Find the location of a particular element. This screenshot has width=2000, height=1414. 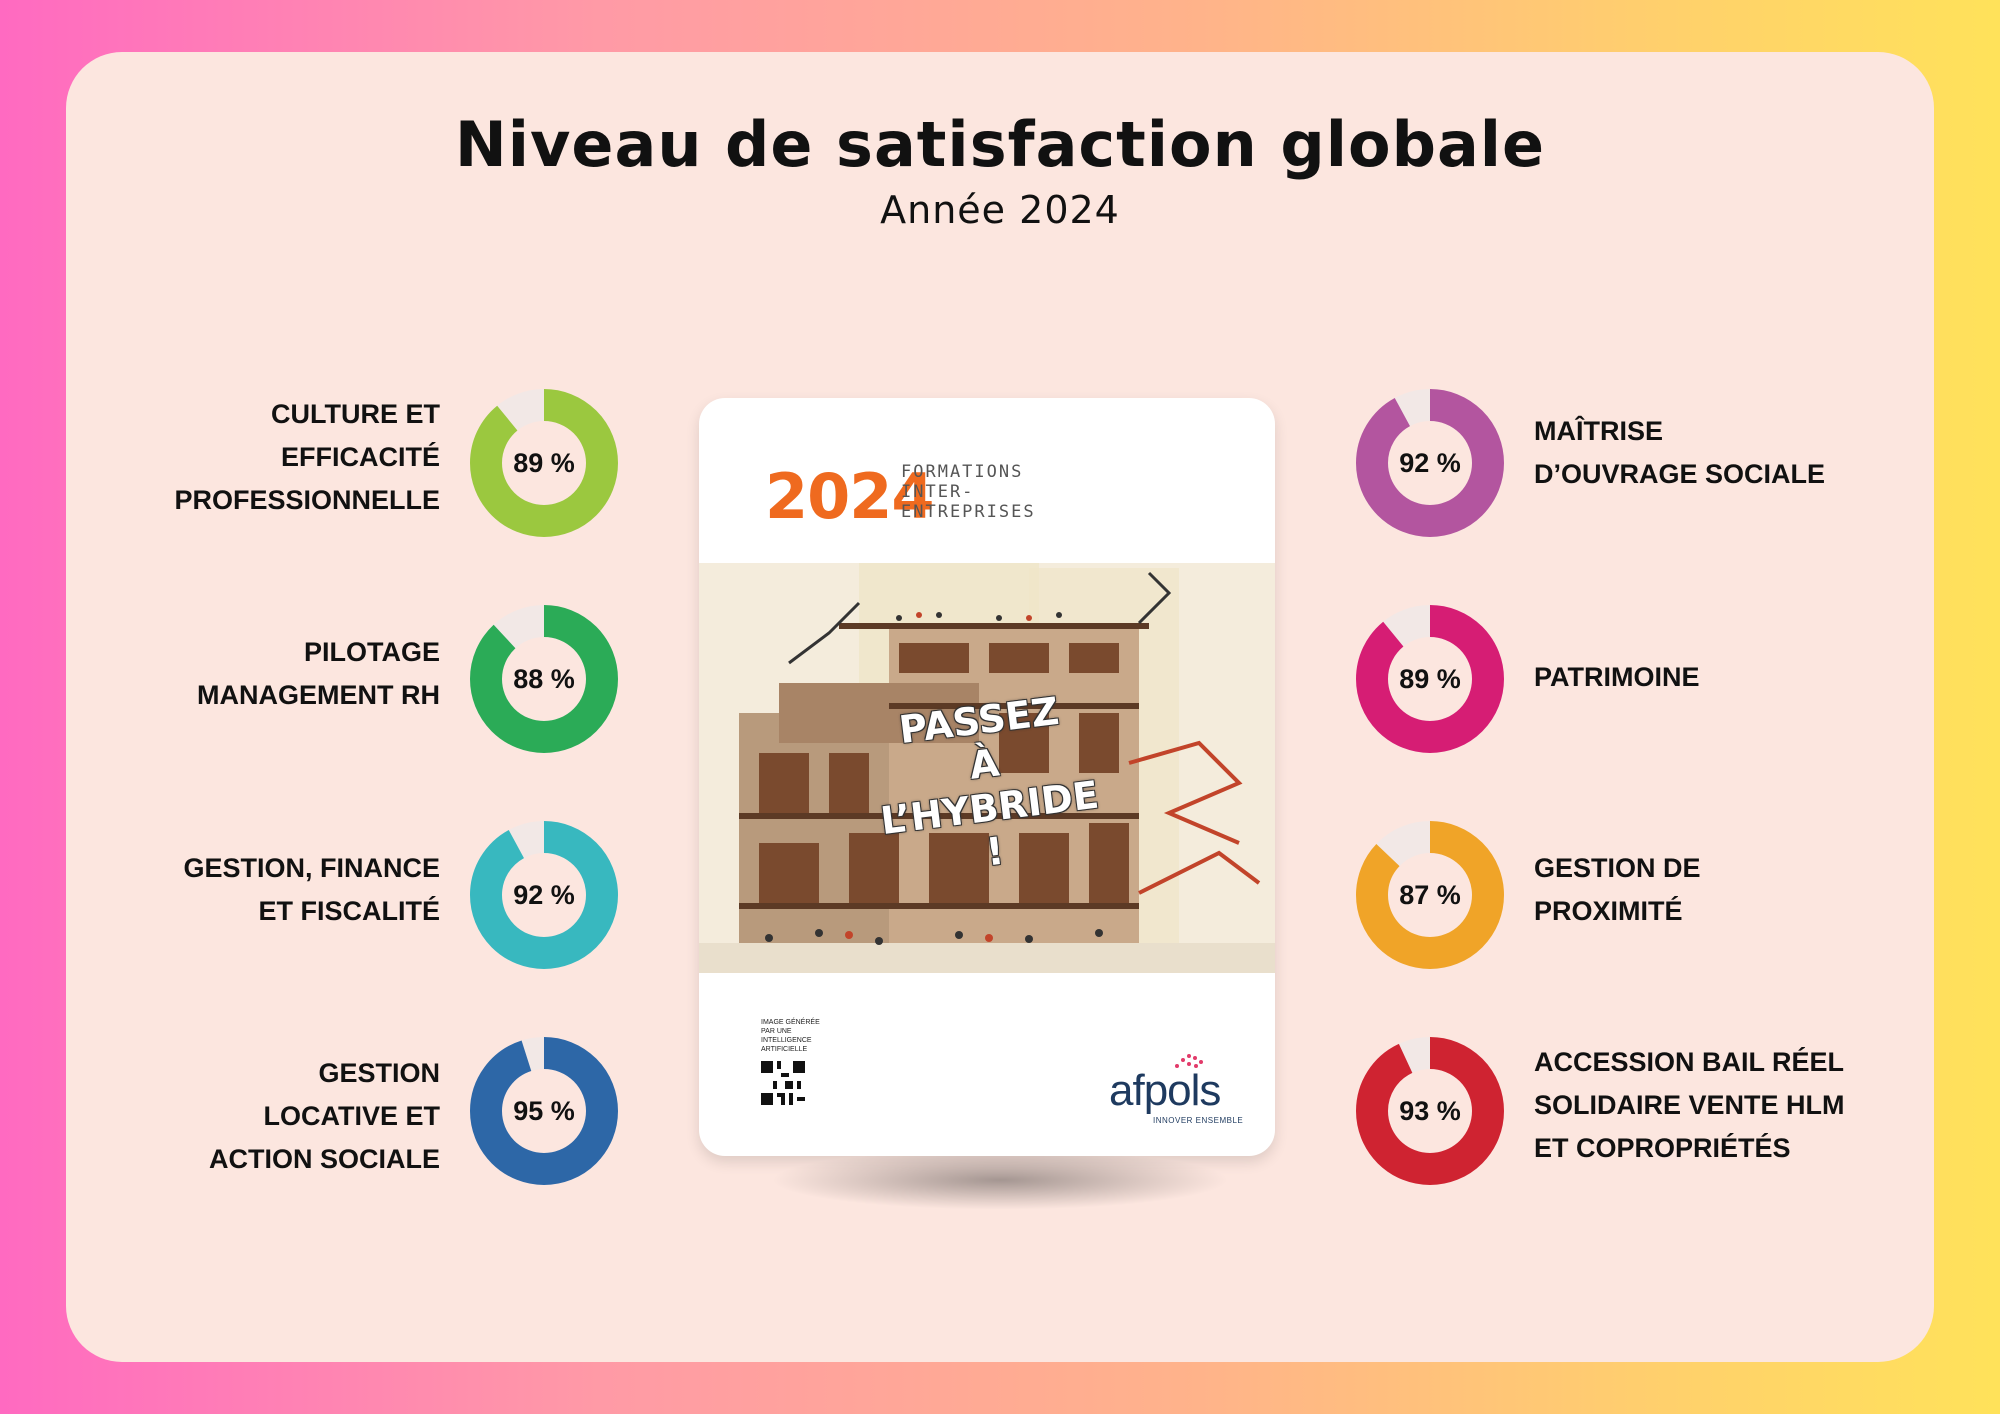

category-label: CULTURE ET EFFICACITÉ PROFESSIONNELLE is located at coordinates (307, 457).